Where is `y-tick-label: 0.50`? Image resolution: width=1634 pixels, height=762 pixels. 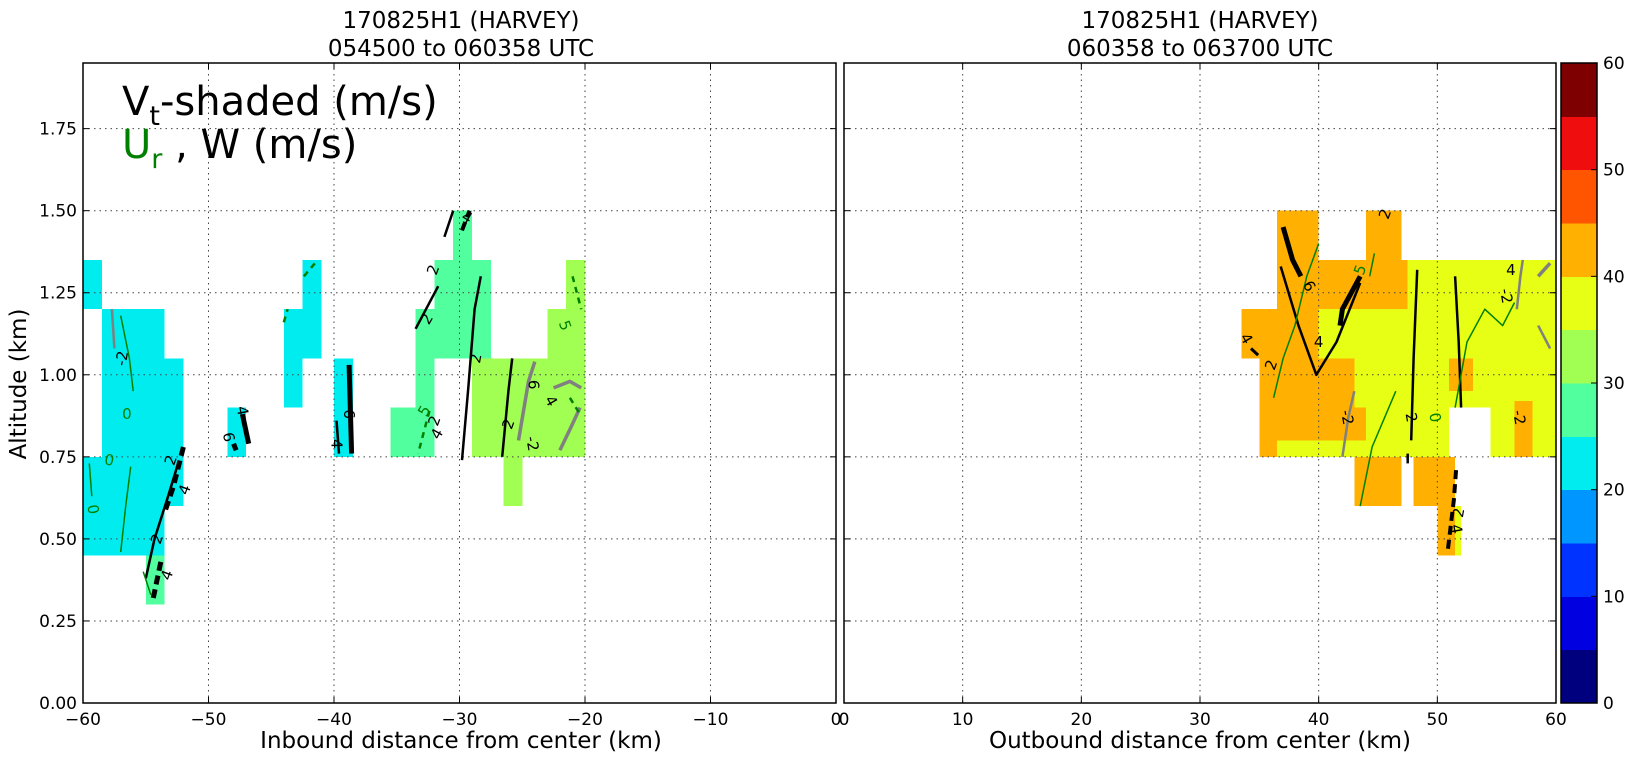
y-tick-label: 0.50 is located at coordinates (58, 540).